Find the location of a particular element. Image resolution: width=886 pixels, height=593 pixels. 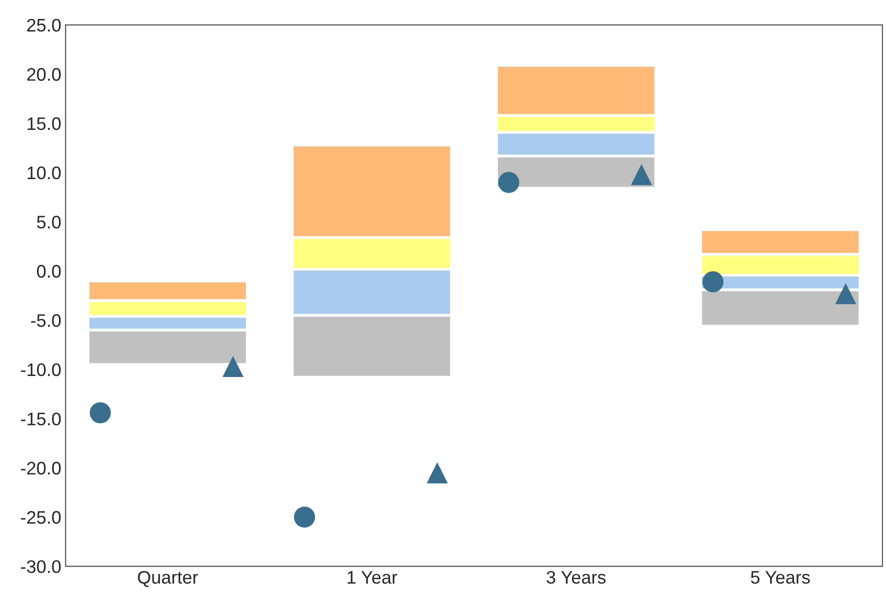

y-tick-label: 0.0 is located at coordinates (49, 271).